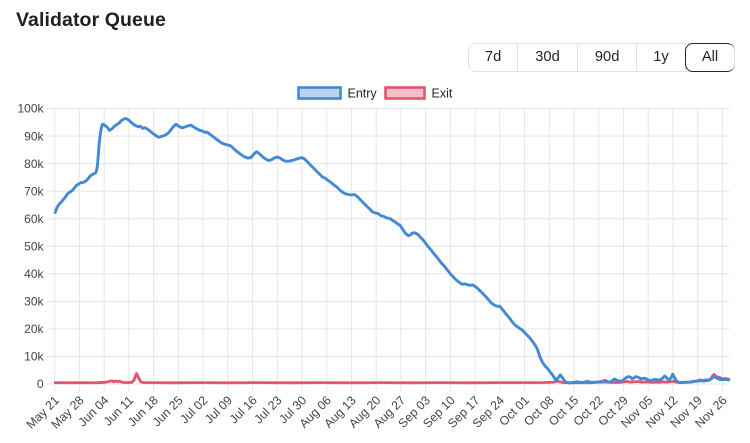 This screenshot has height=443, width=750. I want to click on svg-text: 50k, so click(34, 247).